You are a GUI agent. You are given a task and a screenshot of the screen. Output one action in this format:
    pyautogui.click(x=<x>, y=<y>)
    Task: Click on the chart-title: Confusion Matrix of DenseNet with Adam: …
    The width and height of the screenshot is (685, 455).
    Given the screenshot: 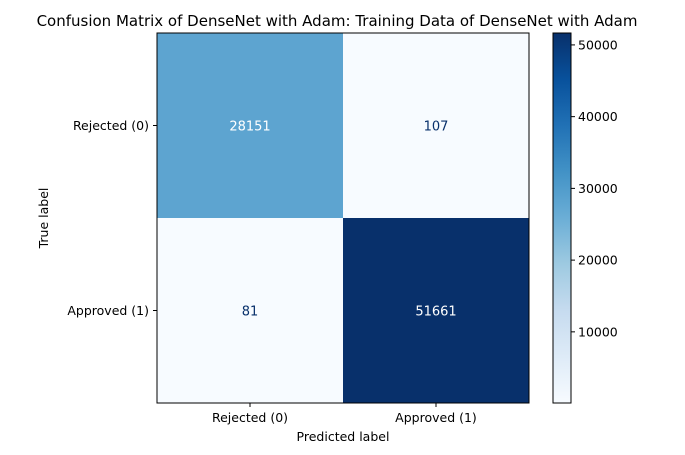 What is the action you would take?
    pyautogui.click(x=337, y=21)
    